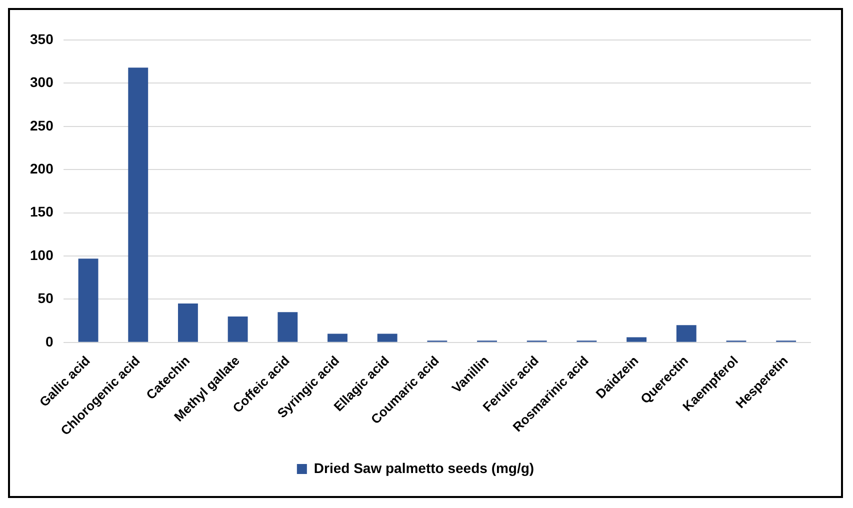 The width and height of the screenshot is (853, 508). I want to click on y-tick-label: 300, so click(42, 82).